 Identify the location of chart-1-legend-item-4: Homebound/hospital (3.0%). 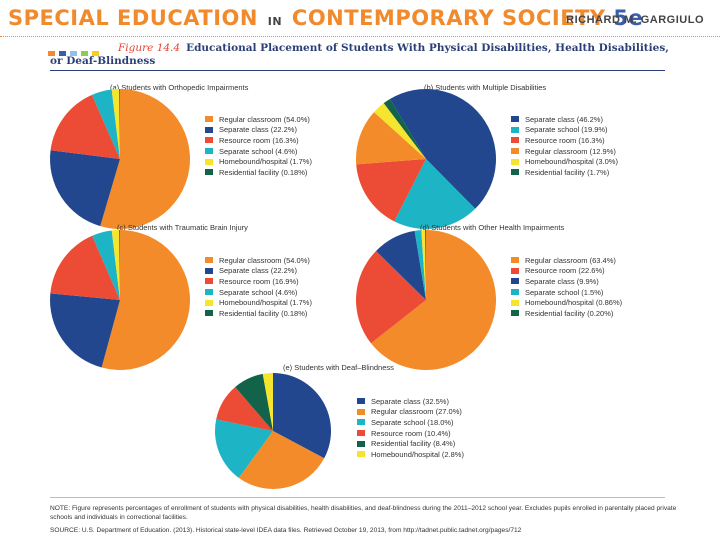
(564, 161).